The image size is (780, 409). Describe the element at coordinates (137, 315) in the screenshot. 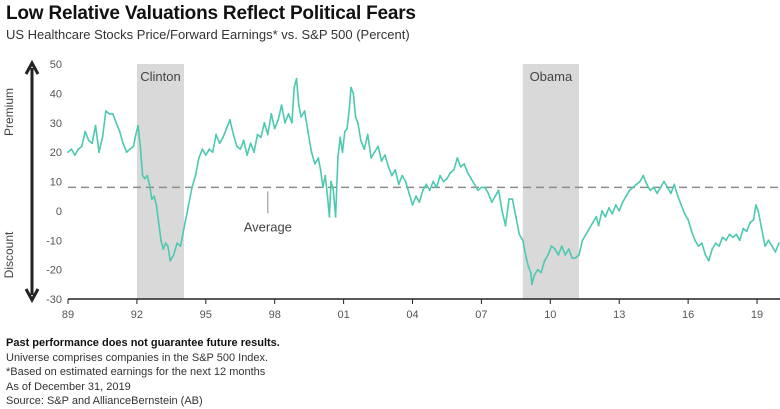

I see `x-tick-label: 92` at that location.